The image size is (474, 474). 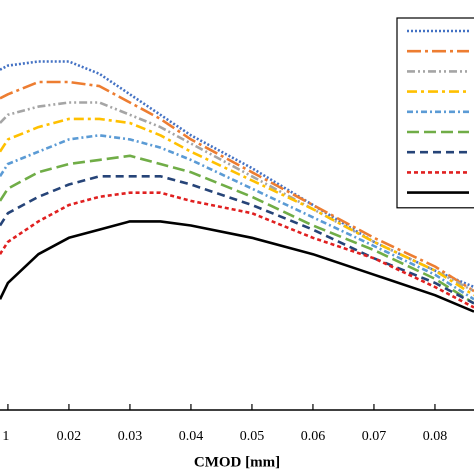 I want to click on x-tick-label: 0.03, so click(x=130, y=436).